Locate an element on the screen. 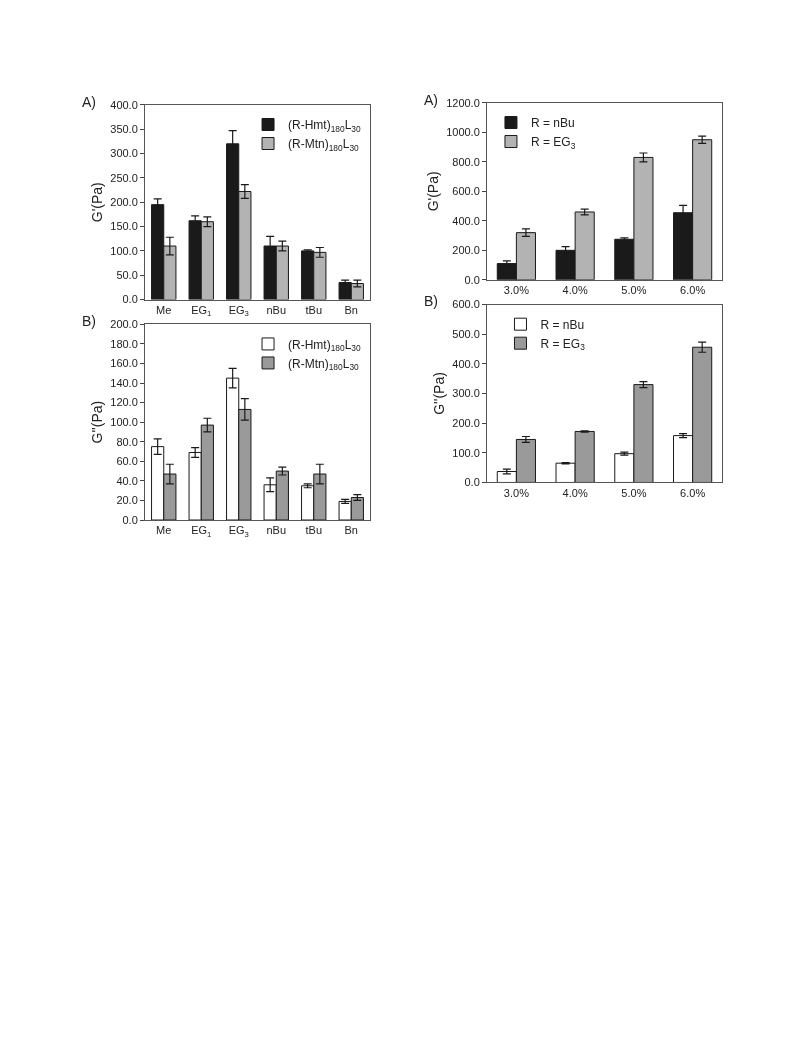 The width and height of the screenshot is (793, 1043). y-tick-label: 80.0 is located at coordinates (127, 441).